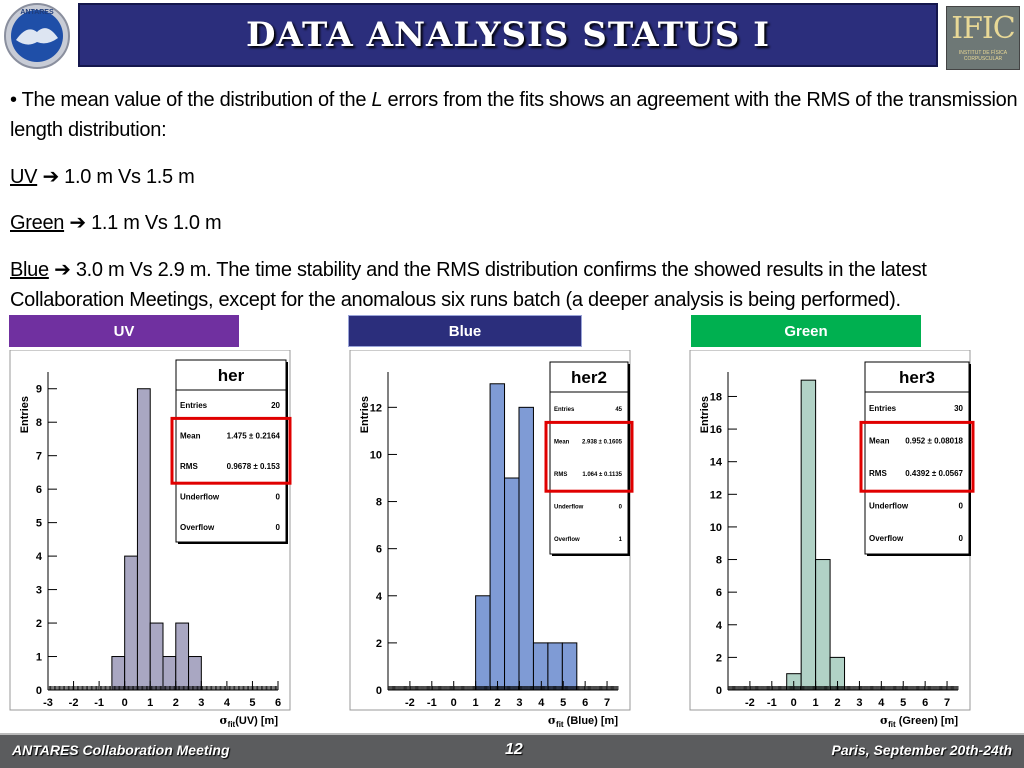  I want to click on y-tick-label: 1, so click(39, 658).